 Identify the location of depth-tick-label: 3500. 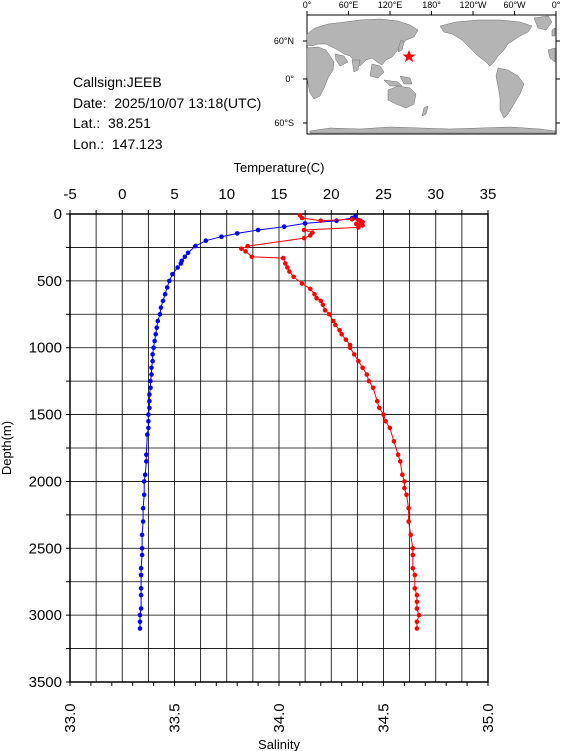
(45, 682).